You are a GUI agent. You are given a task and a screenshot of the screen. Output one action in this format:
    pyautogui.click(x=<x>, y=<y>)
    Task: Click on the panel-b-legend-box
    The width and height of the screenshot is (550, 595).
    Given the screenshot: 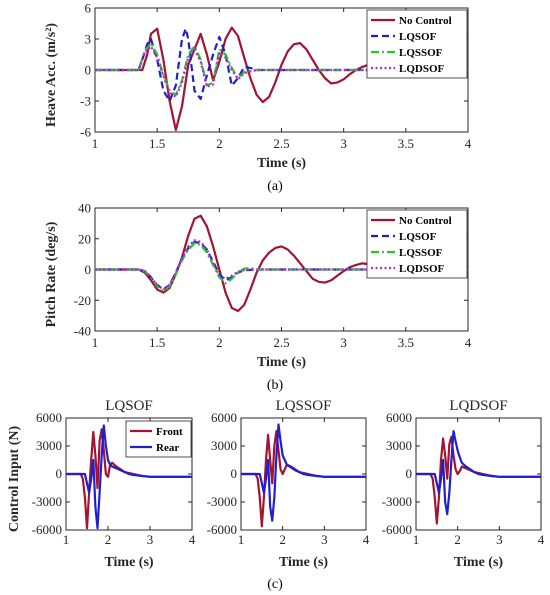 What is the action you would take?
    pyautogui.click(x=417, y=244)
    